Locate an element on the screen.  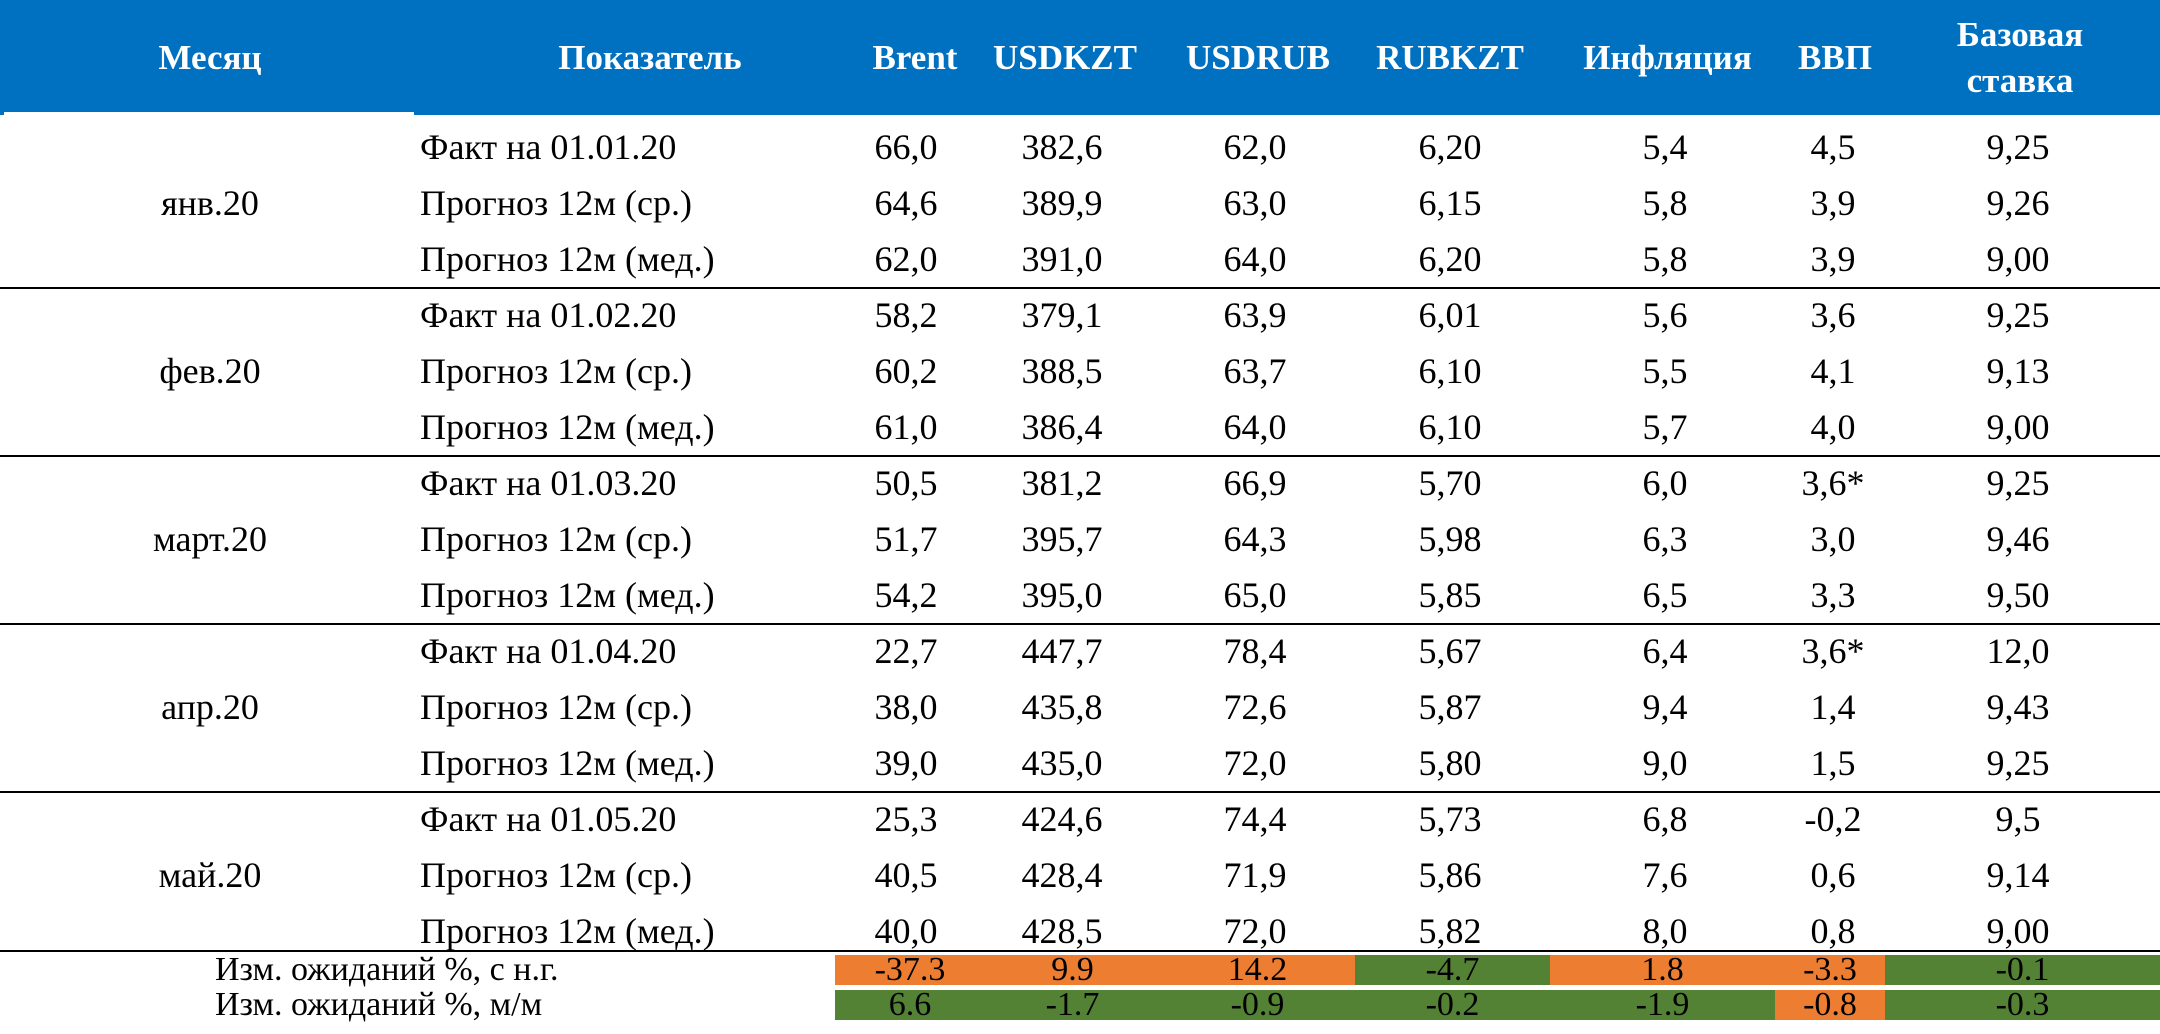
value-rubkzt: 5,73 is located at coordinates (1450, 819).